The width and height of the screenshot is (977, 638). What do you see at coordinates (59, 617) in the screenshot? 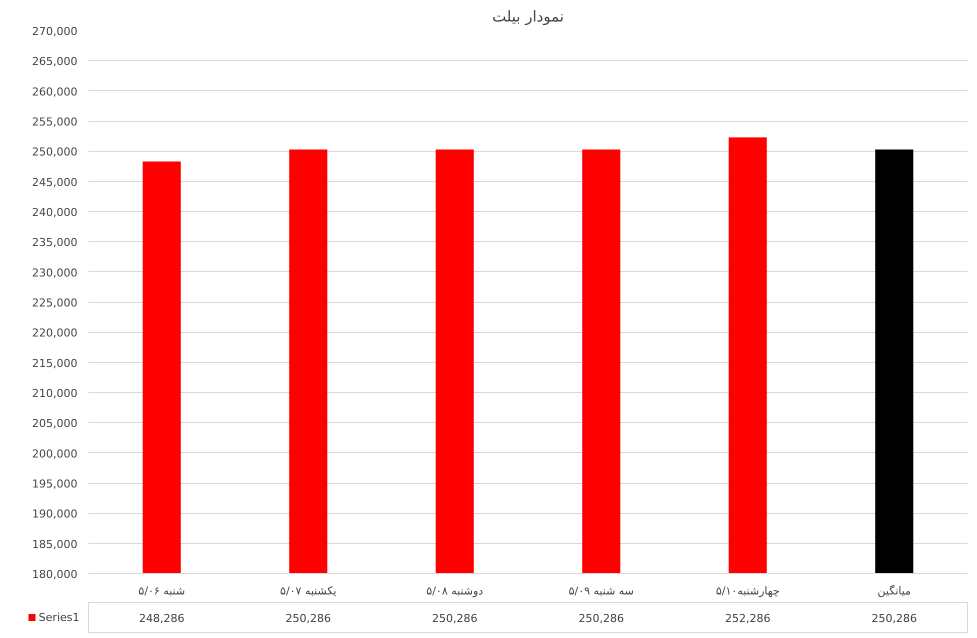
I see `legend-label: Series1` at bounding box center [59, 617].